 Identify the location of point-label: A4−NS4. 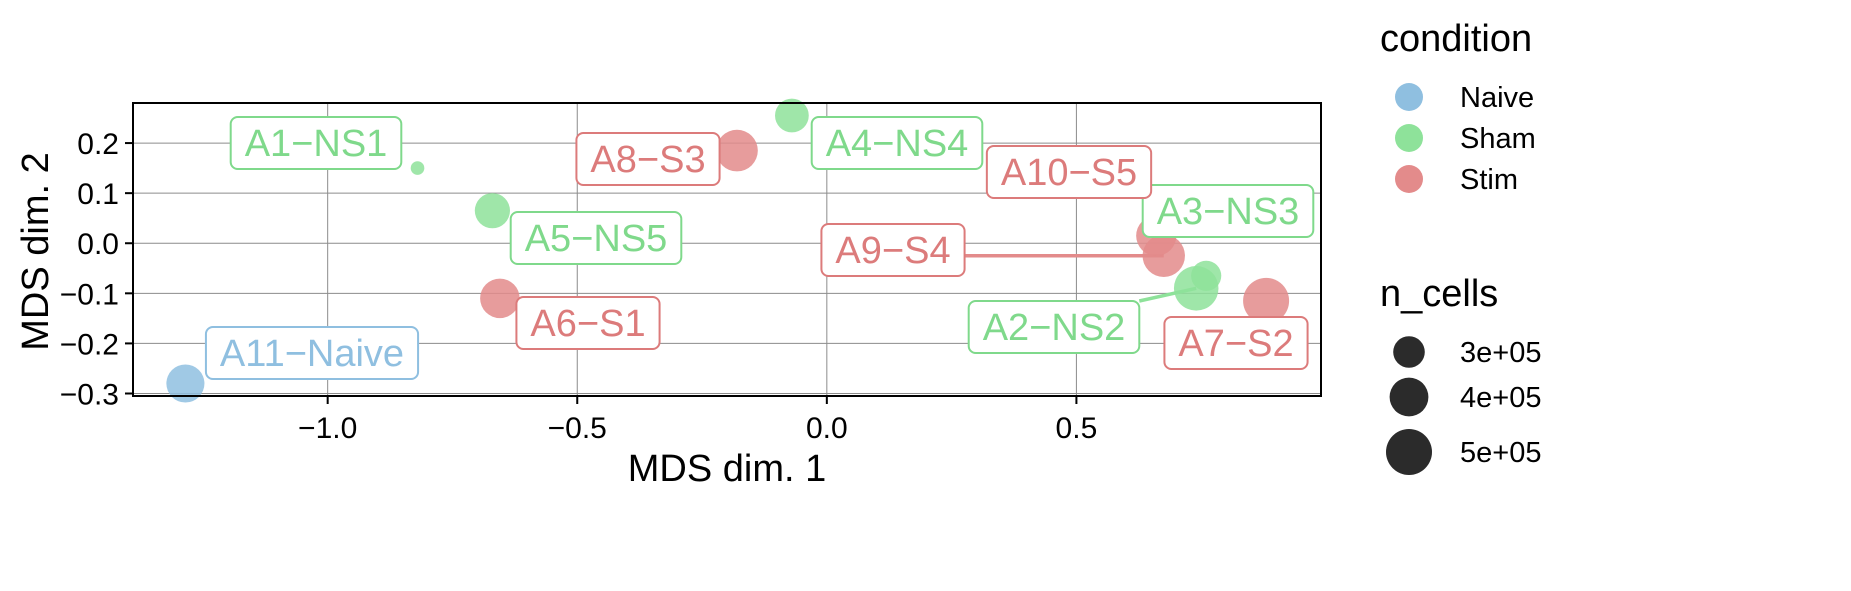
(897, 143).